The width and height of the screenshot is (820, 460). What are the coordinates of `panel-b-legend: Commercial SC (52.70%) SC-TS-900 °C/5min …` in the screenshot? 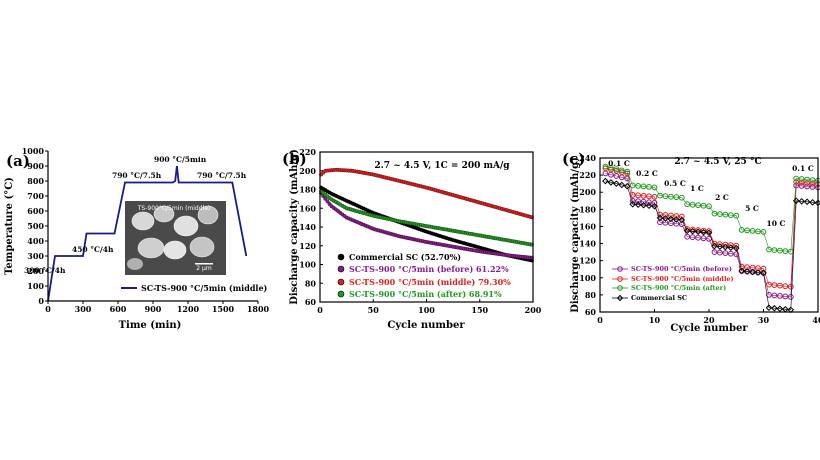 It's located at (424, 275).